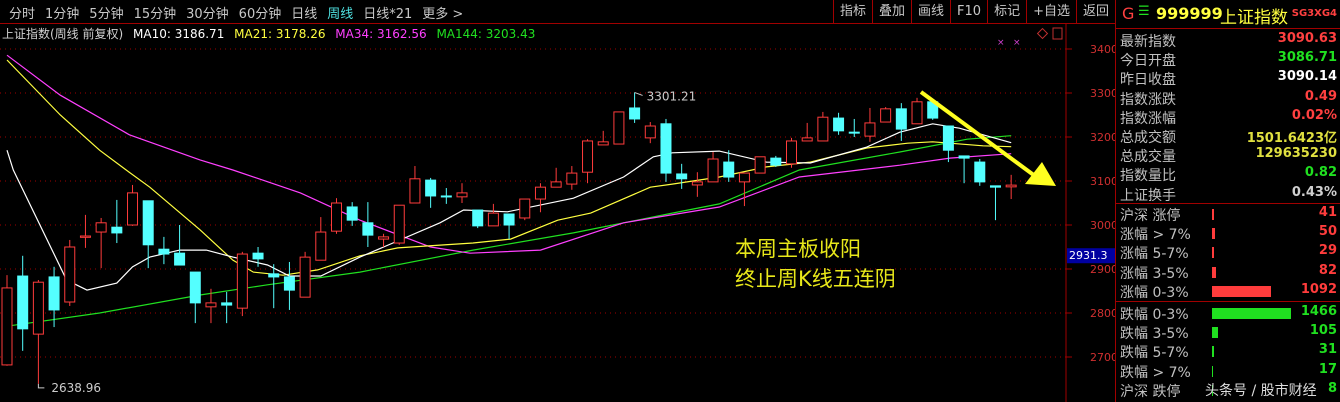 The width and height of the screenshot is (1340, 402). I want to click on tab-period: 60分钟, so click(260, 14).